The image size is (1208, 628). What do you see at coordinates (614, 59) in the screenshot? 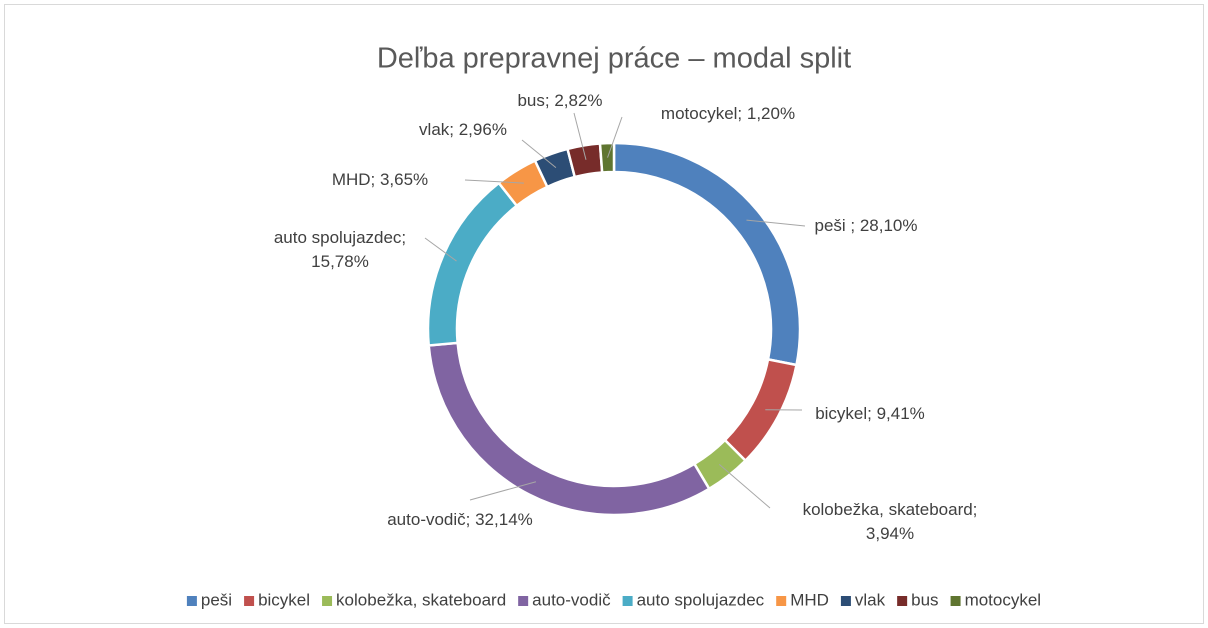
I see `chart-title: Deľba prepravnej práce – modal split` at bounding box center [614, 59].